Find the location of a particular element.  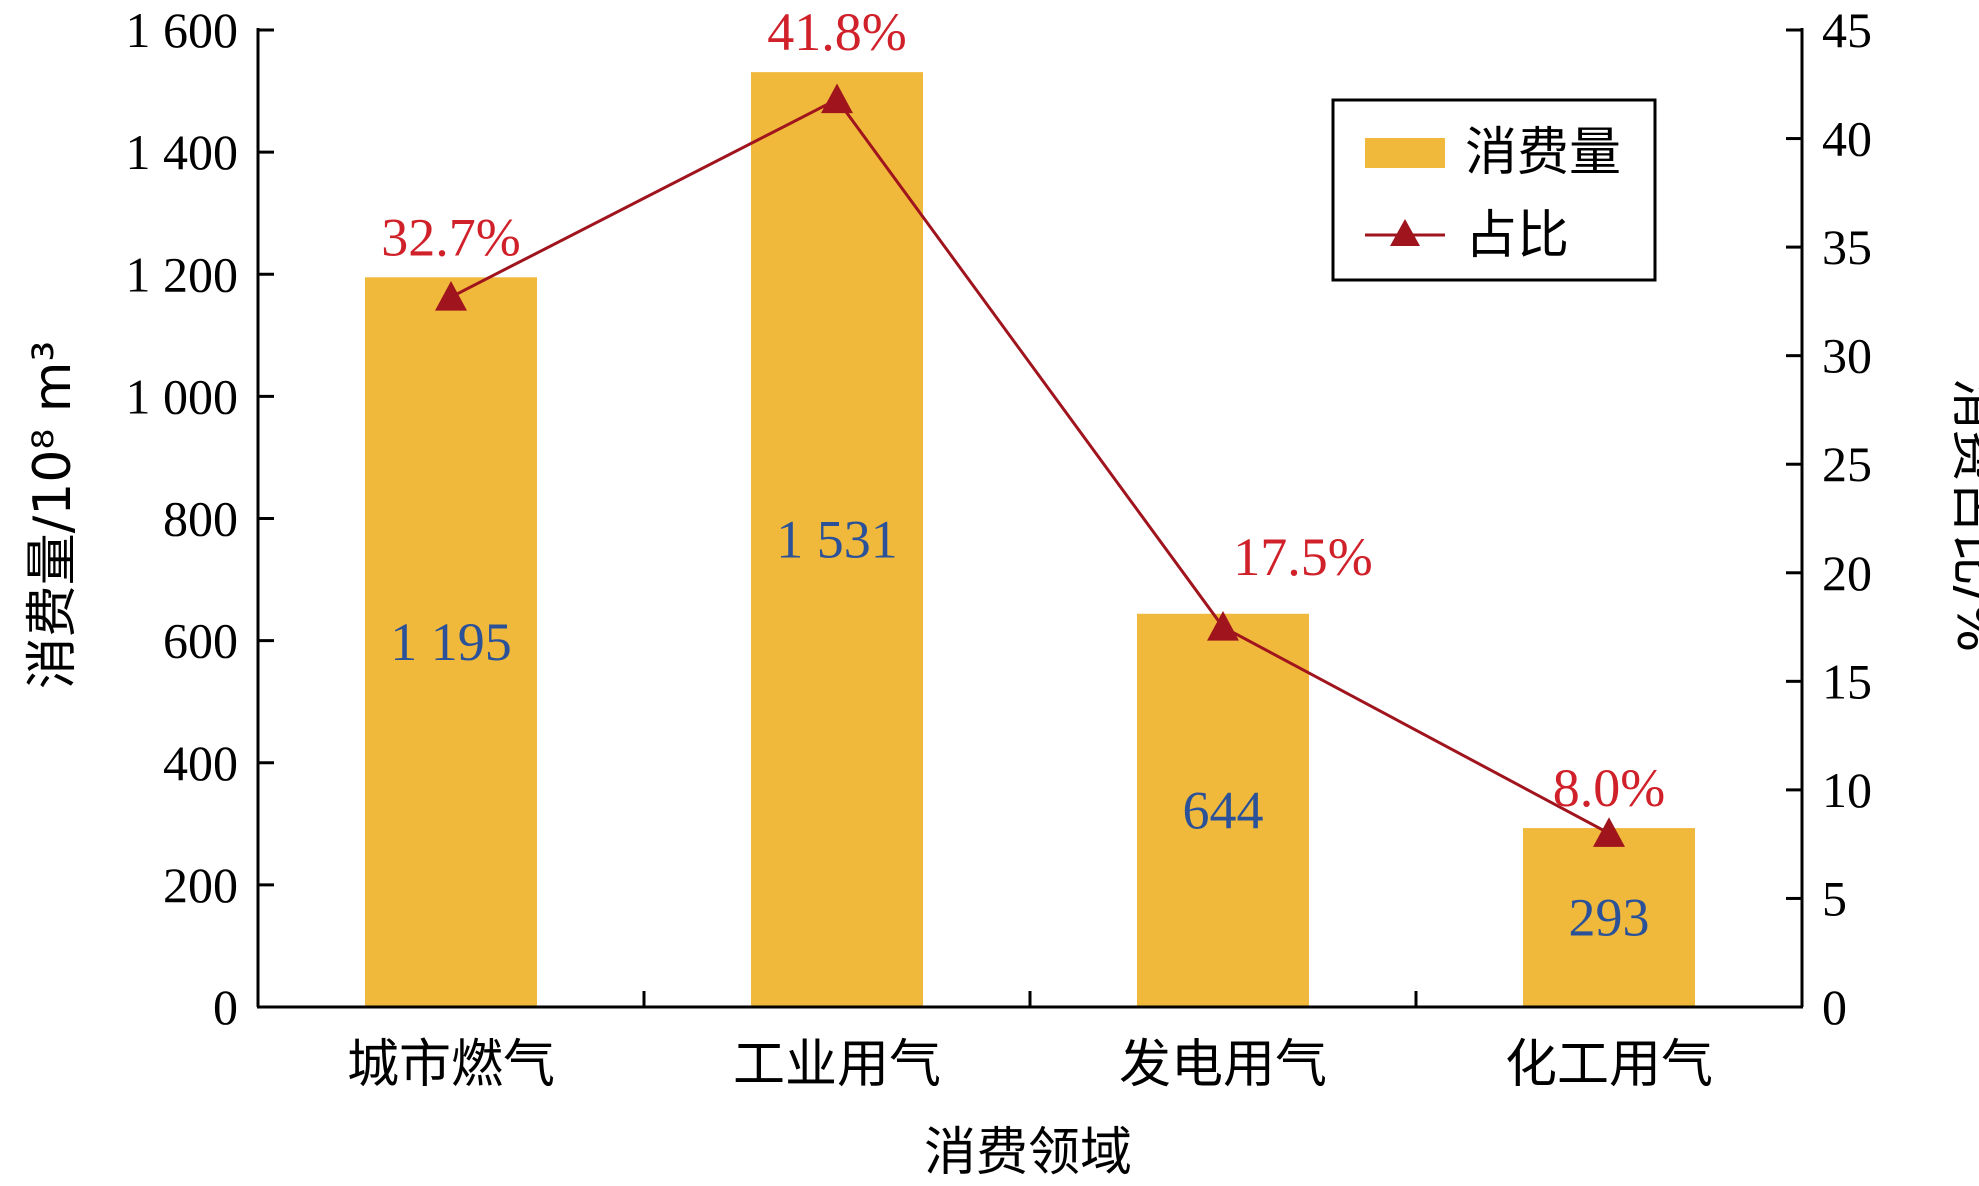

y-left-tick-label-8: 1 600 is located at coordinates (182, 30).